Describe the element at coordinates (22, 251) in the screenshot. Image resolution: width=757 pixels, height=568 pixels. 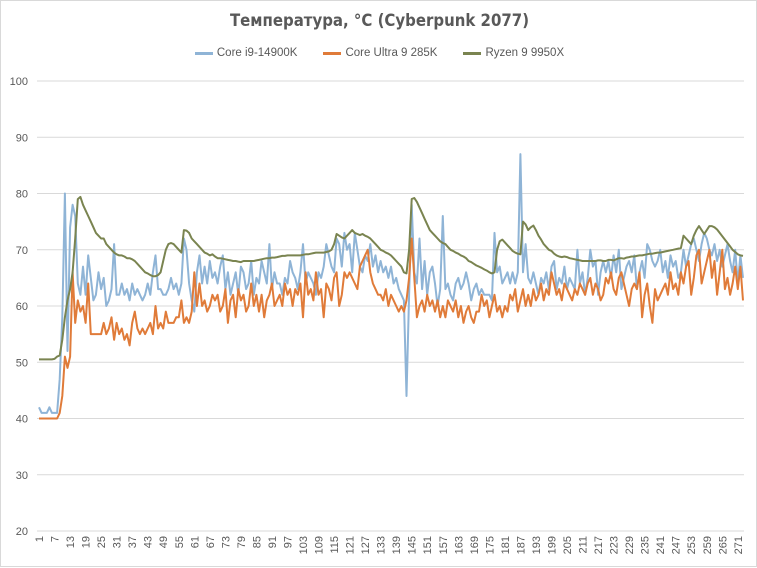
I see `y-tick-label: 70` at that location.